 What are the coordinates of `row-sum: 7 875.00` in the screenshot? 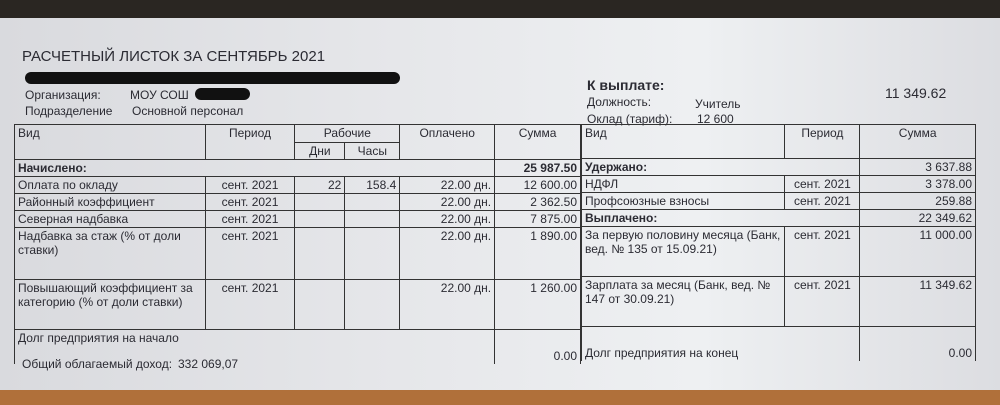 It's located at (537, 219).